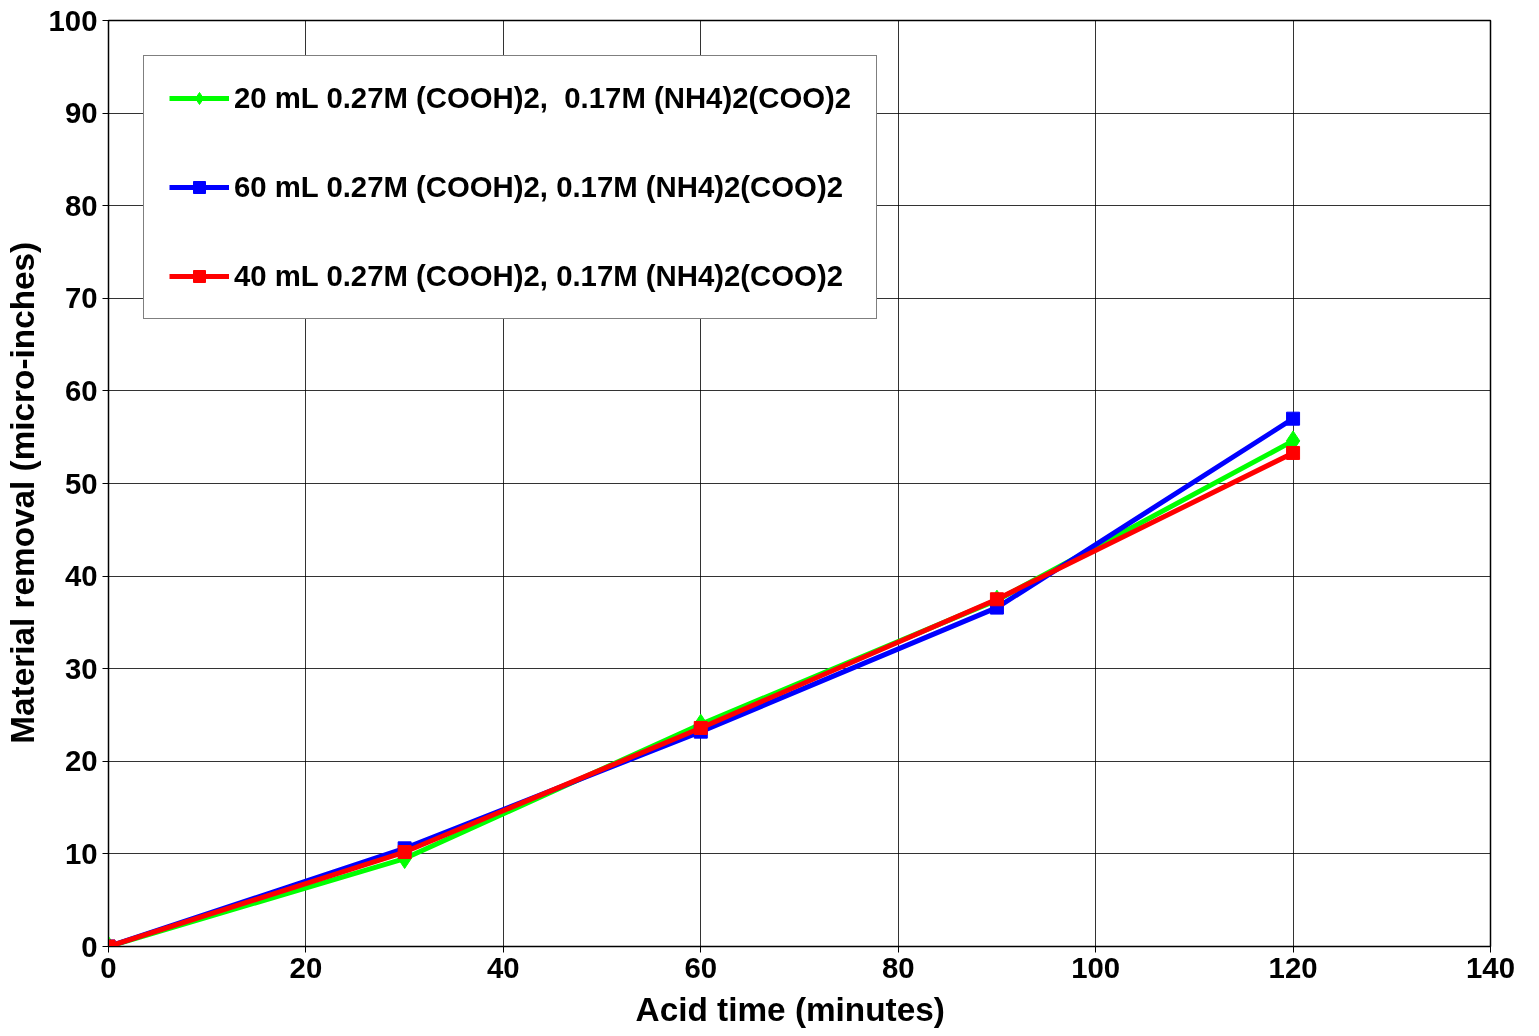 The width and height of the screenshot is (1539, 1036). I want to click on y-tick-label: 10, so click(81, 853).